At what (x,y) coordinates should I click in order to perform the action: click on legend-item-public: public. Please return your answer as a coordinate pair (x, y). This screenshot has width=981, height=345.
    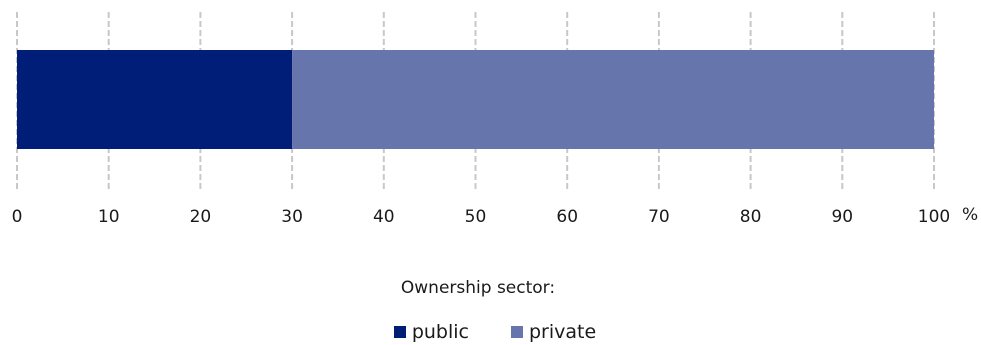
    Looking at the image, I should click on (431, 332).